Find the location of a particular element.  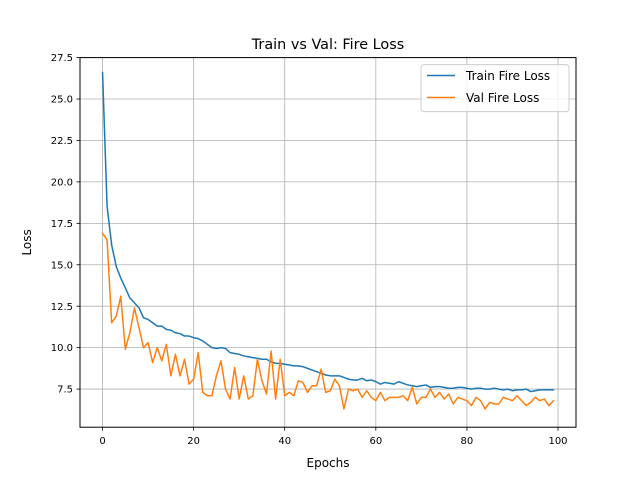

y-tick-label: 7.5 is located at coordinates (65, 390).